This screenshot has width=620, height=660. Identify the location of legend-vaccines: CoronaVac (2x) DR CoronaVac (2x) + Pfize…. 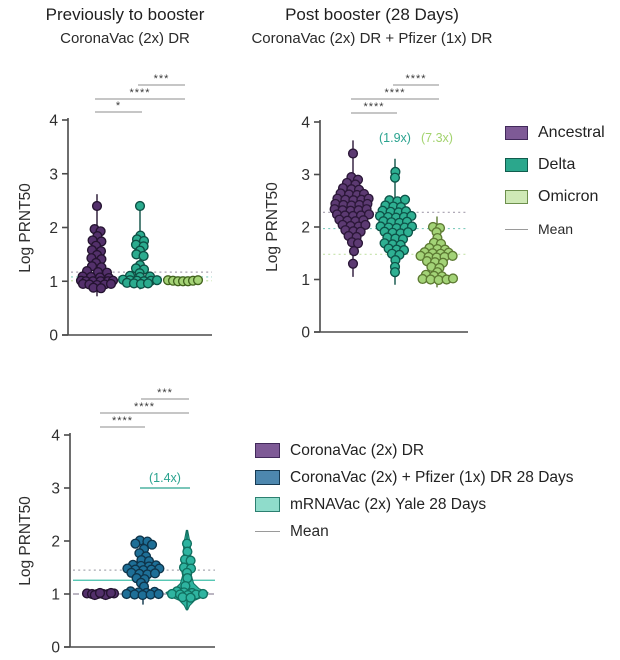
(414, 491).